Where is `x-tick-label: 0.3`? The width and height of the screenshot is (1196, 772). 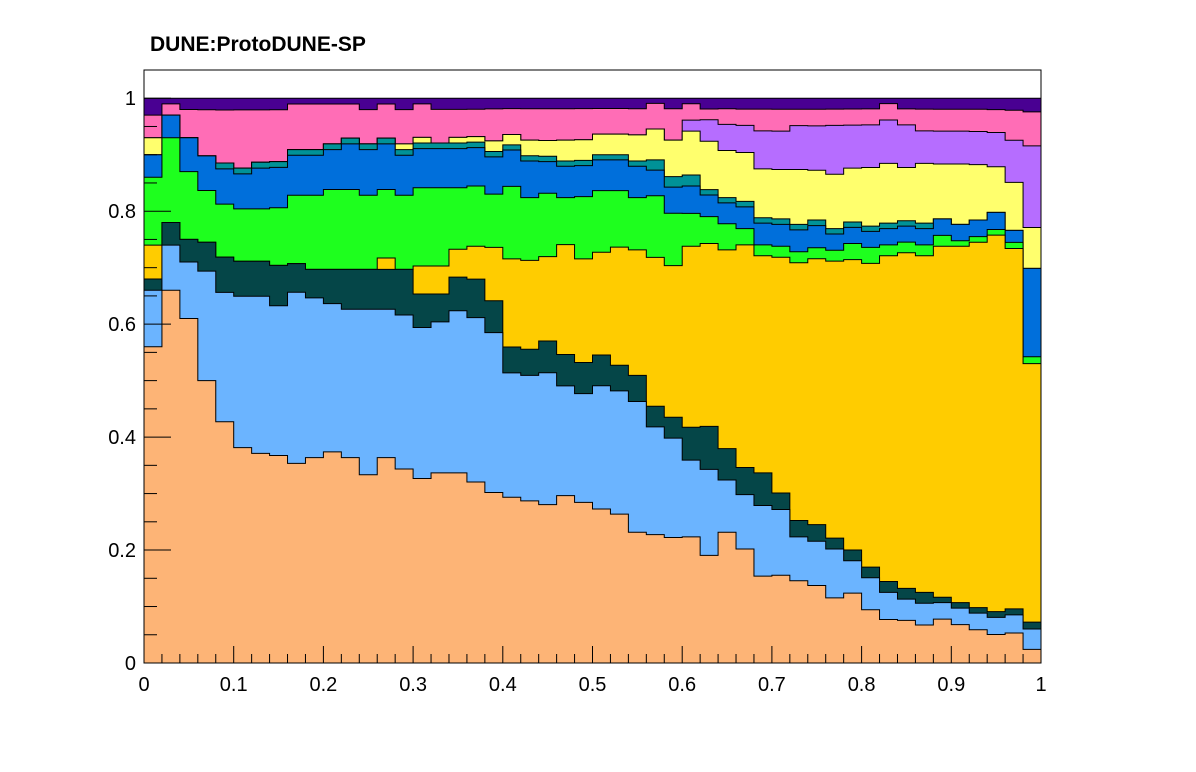
x-tick-label: 0.3 is located at coordinates (413, 685).